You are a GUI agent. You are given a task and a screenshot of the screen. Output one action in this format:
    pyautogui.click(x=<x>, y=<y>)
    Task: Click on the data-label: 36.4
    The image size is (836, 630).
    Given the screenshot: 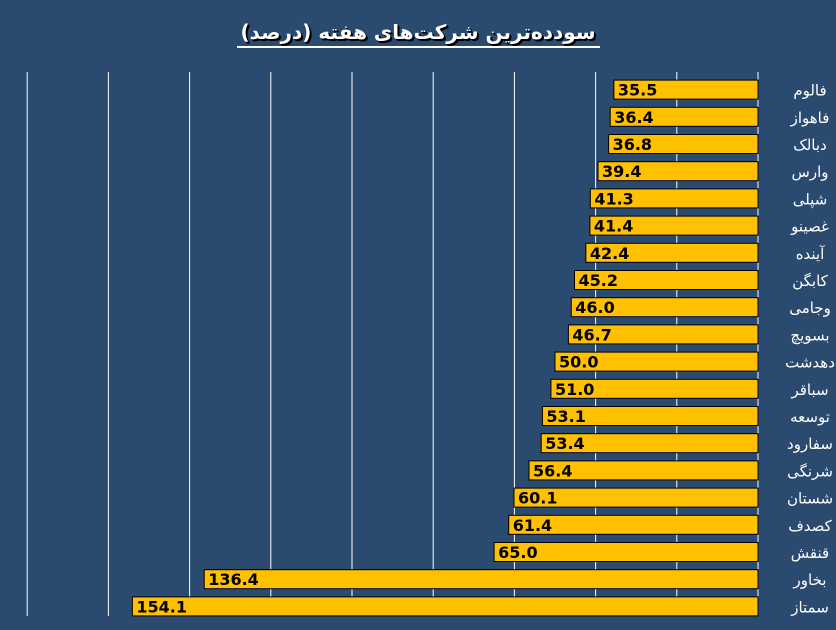 What is the action you would take?
    pyautogui.click(x=633, y=117)
    